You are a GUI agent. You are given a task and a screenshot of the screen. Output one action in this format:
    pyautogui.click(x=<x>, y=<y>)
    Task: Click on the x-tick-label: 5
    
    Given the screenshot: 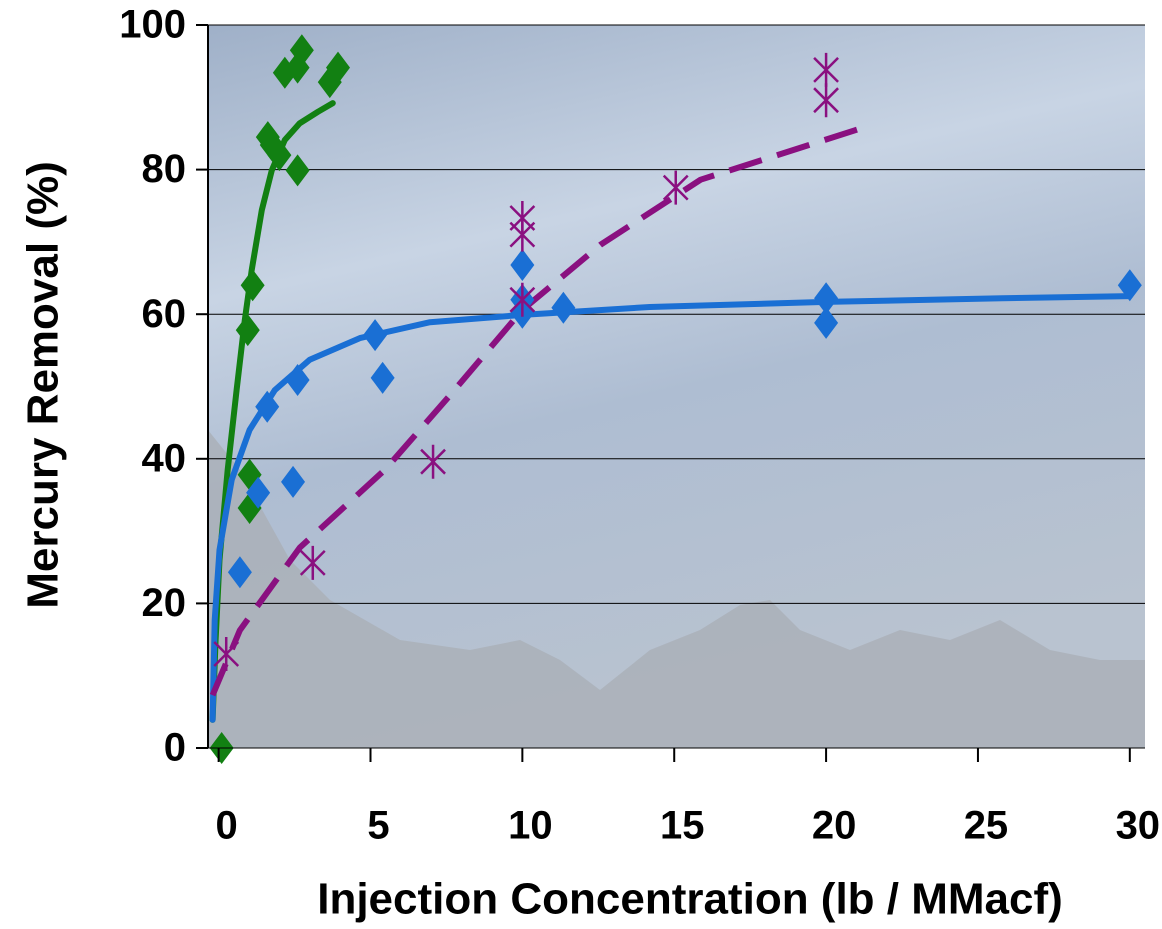 What is the action you would take?
    pyautogui.click(x=378, y=826)
    